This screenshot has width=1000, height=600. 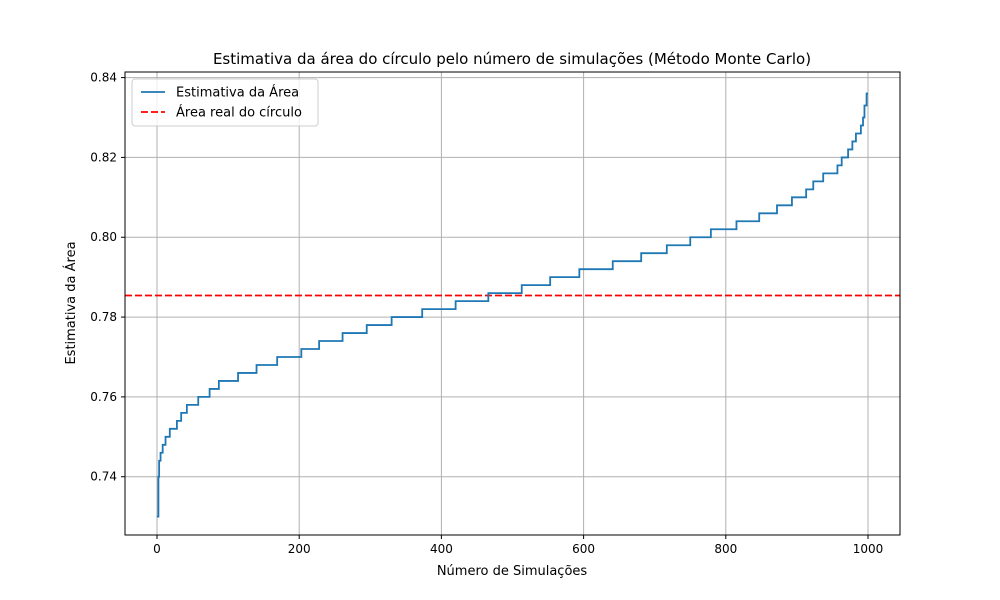 I want to click on legend-box, so click(x=225, y=102).